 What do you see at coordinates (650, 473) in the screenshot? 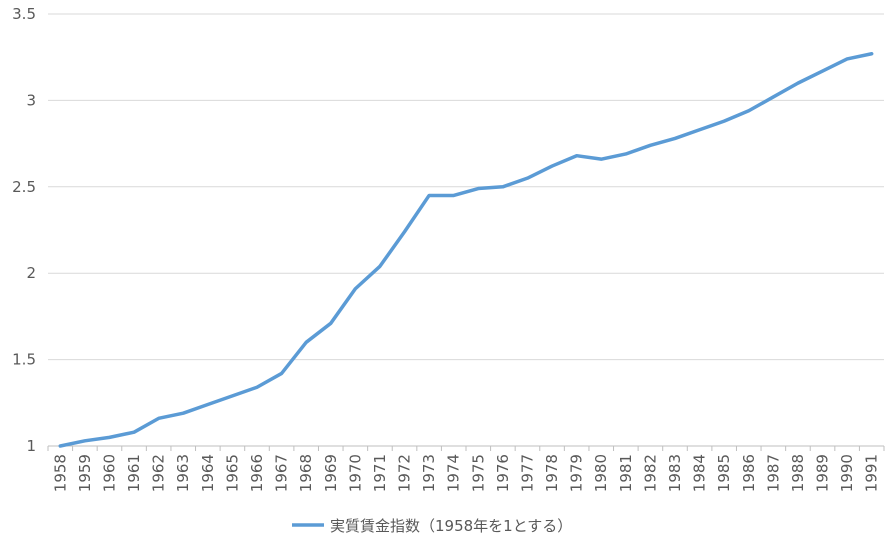
I see `x-tick-label: 1982` at bounding box center [650, 473].